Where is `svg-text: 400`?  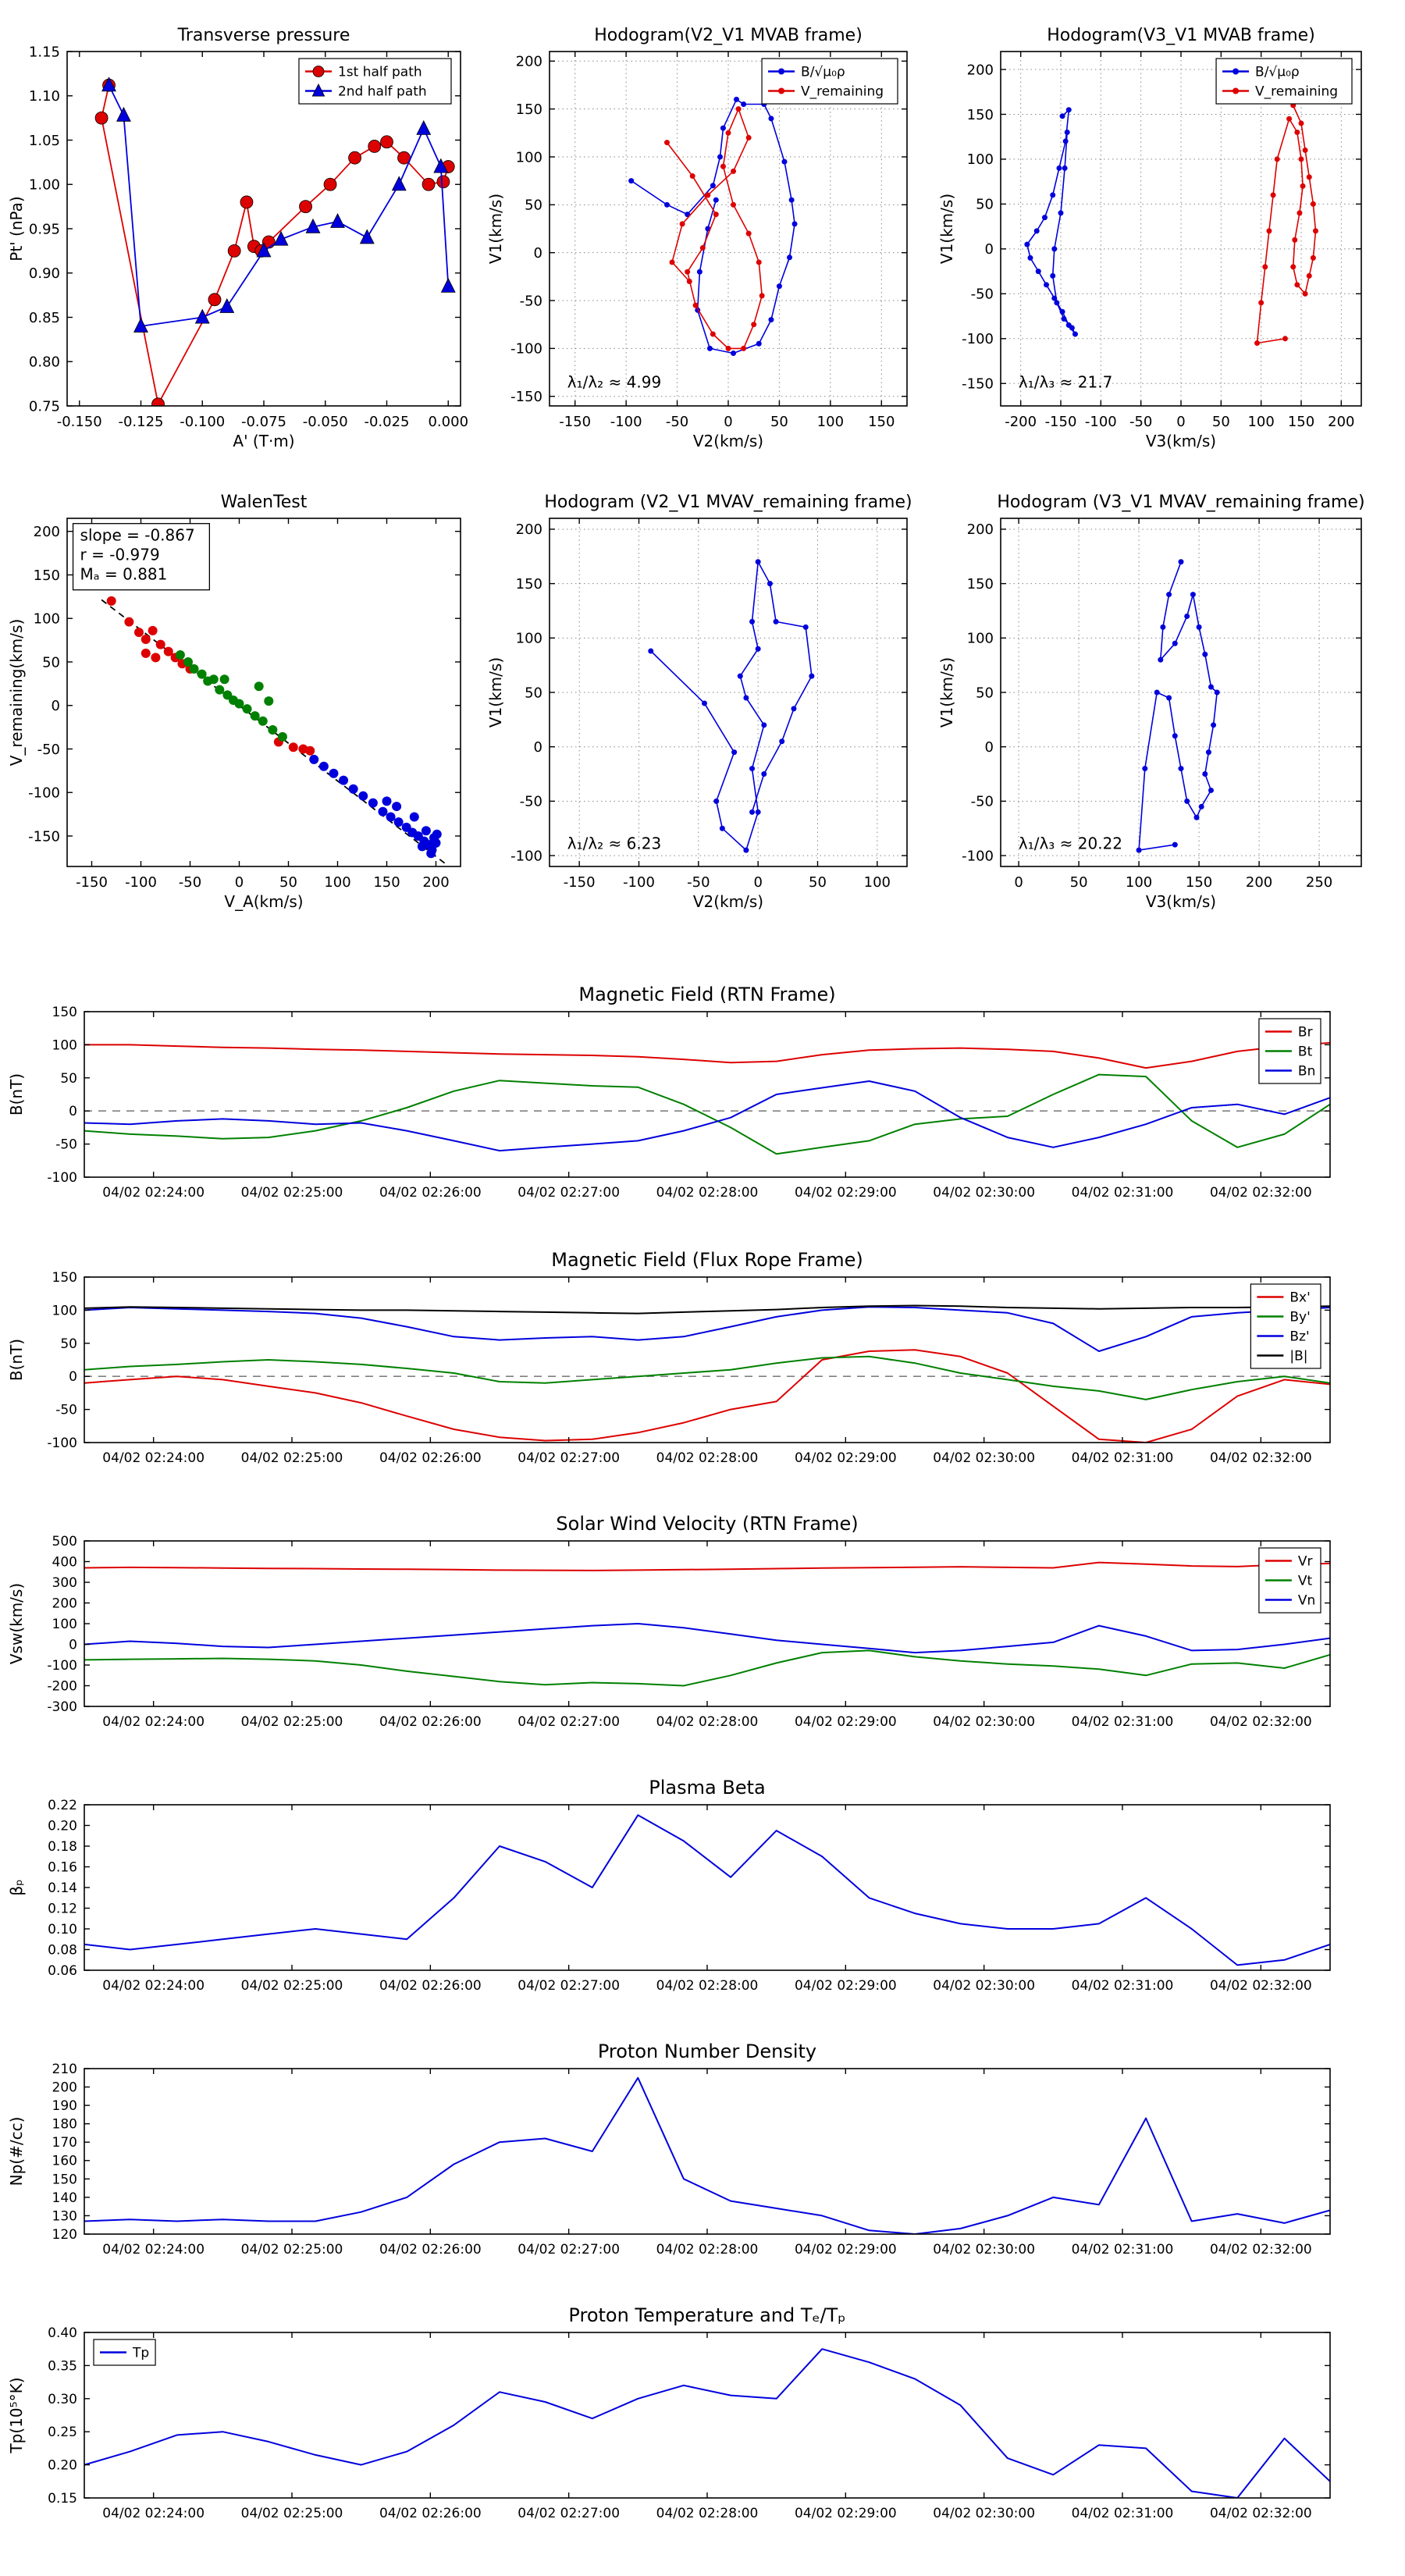
svg-text: 400 is located at coordinates (64, 1562).